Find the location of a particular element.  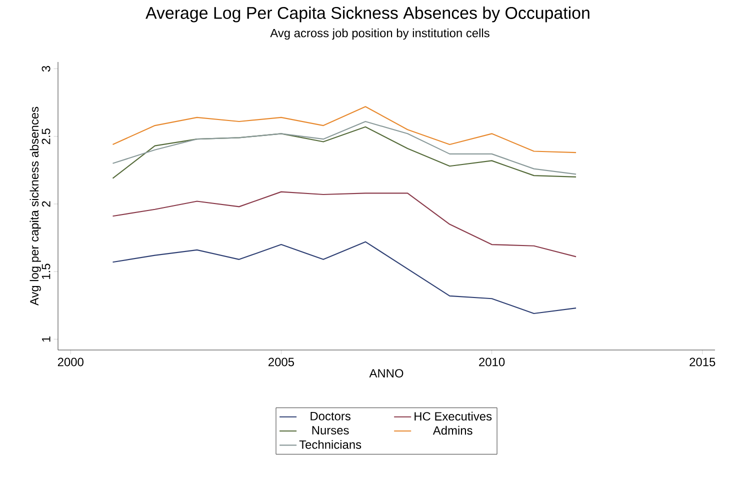

legend-label: HC Executives is located at coordinates (453, 416).